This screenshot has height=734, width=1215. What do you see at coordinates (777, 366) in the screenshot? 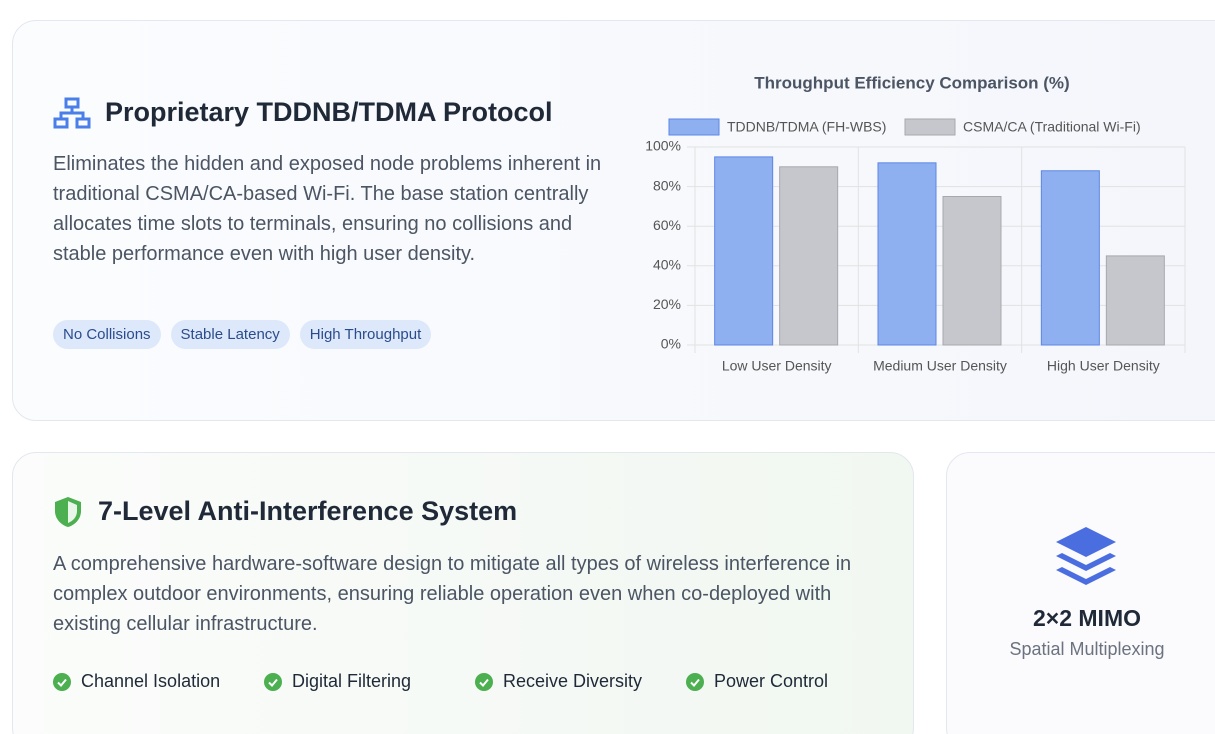
I see `x-tick-label: Low User Density` at bounding box center [777, 366].